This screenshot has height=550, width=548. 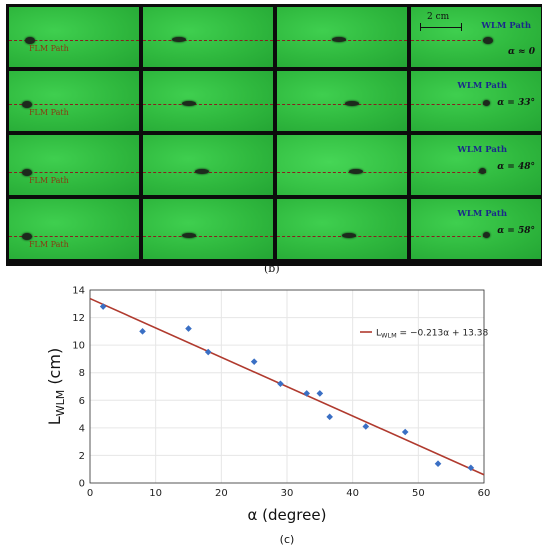 I want to click on panel-c-caption: (c), so click(x=287, y=539).